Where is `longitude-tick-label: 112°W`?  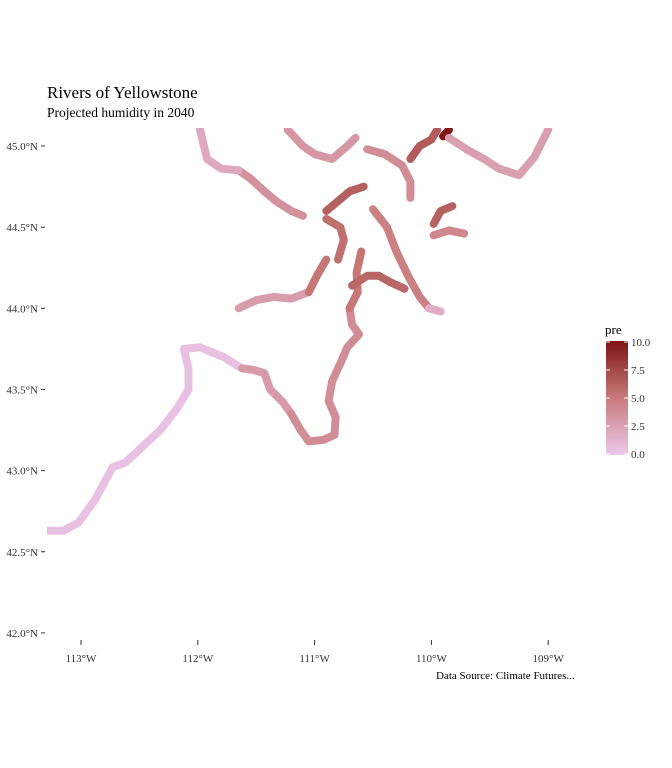 longitude-tick-label: 112°W is located at coordinates (197, 659).